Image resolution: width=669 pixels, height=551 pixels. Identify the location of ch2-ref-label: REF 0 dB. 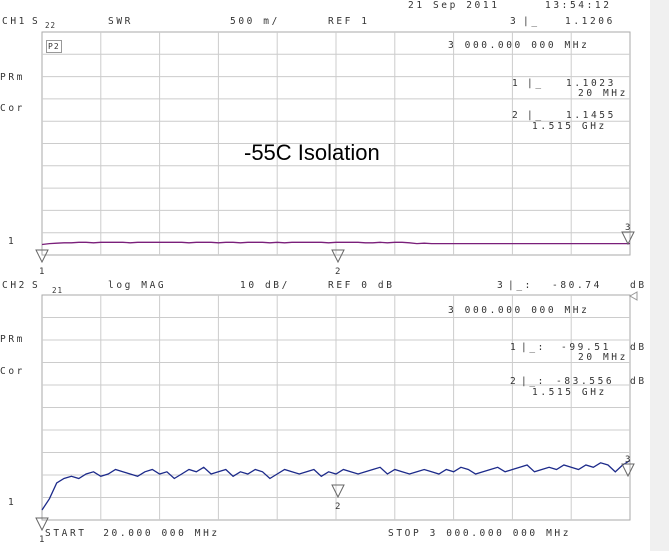
(361, 285).